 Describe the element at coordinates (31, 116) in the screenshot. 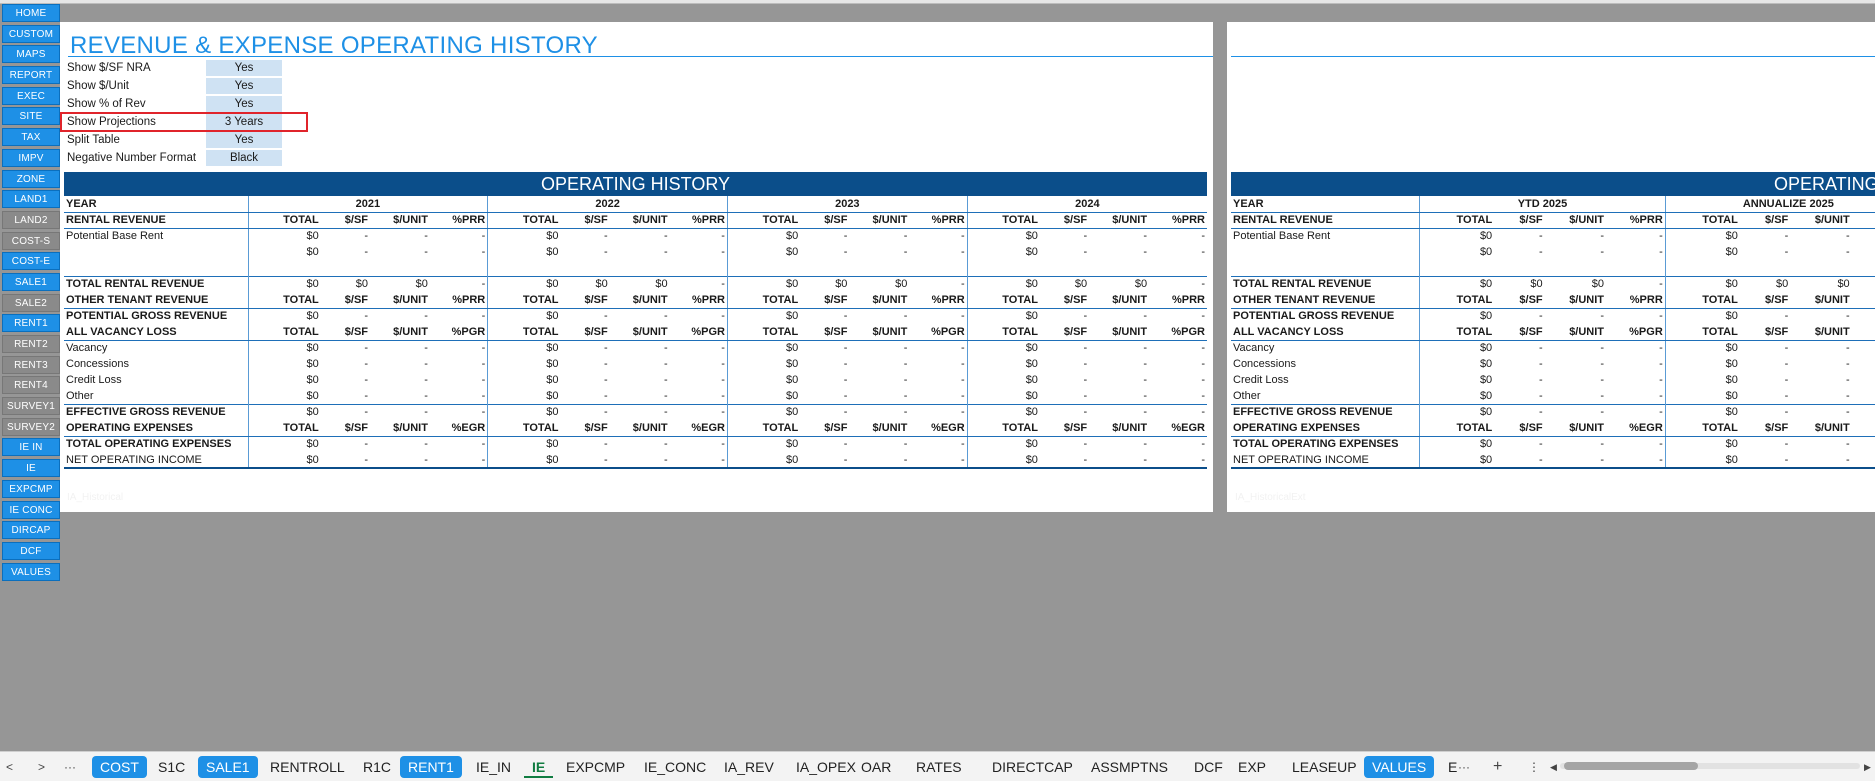

I see `nav-button-site: SITE` at that location.